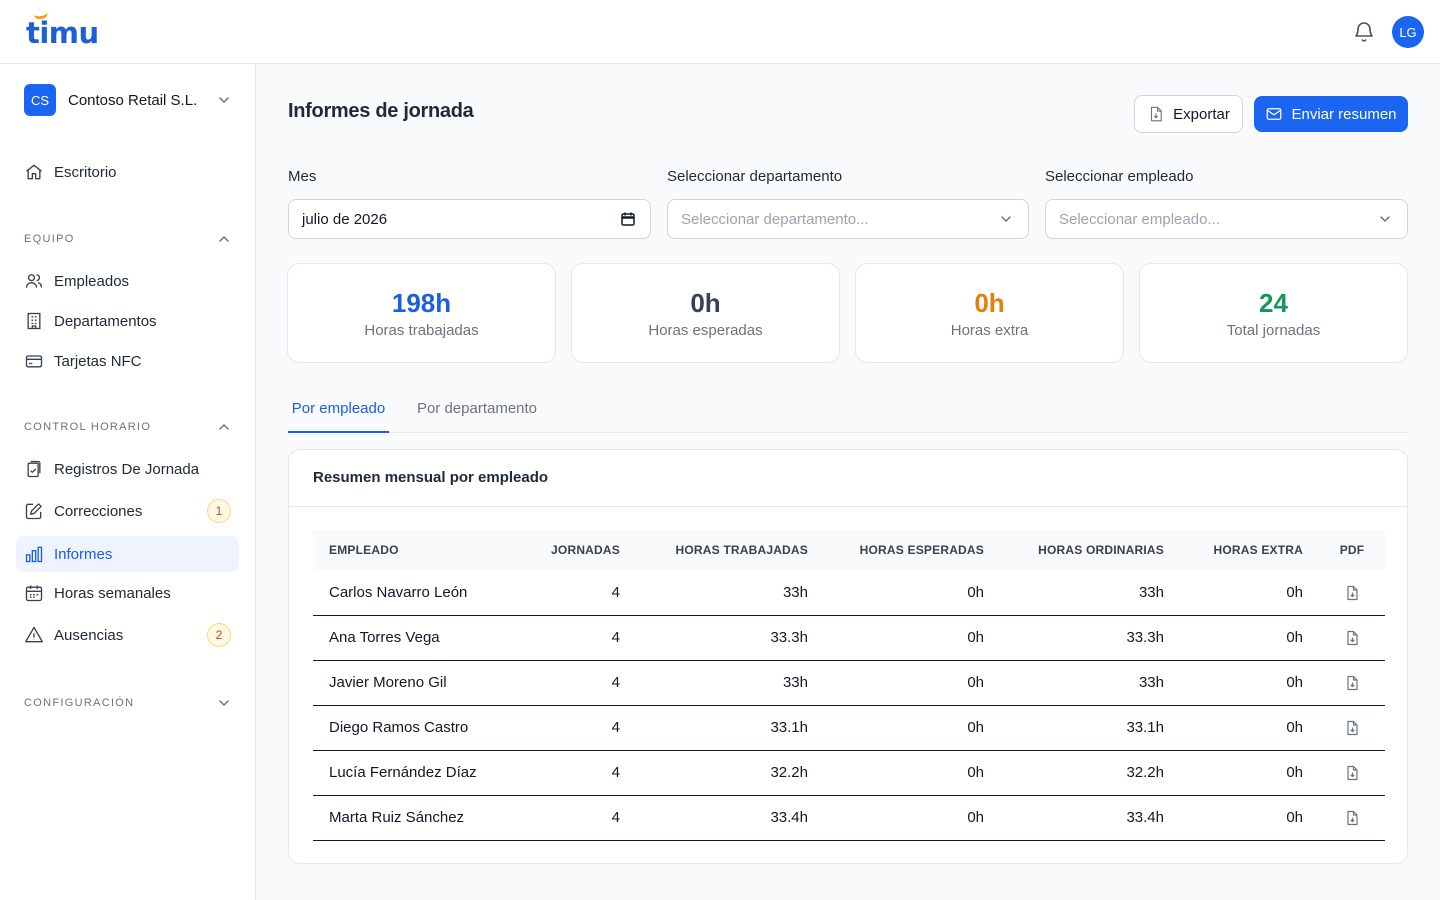 The width and height of the screenshot is (1440, 900). I want to click on sidebar-item-departamentos: Departamentos, so click(127, 321).